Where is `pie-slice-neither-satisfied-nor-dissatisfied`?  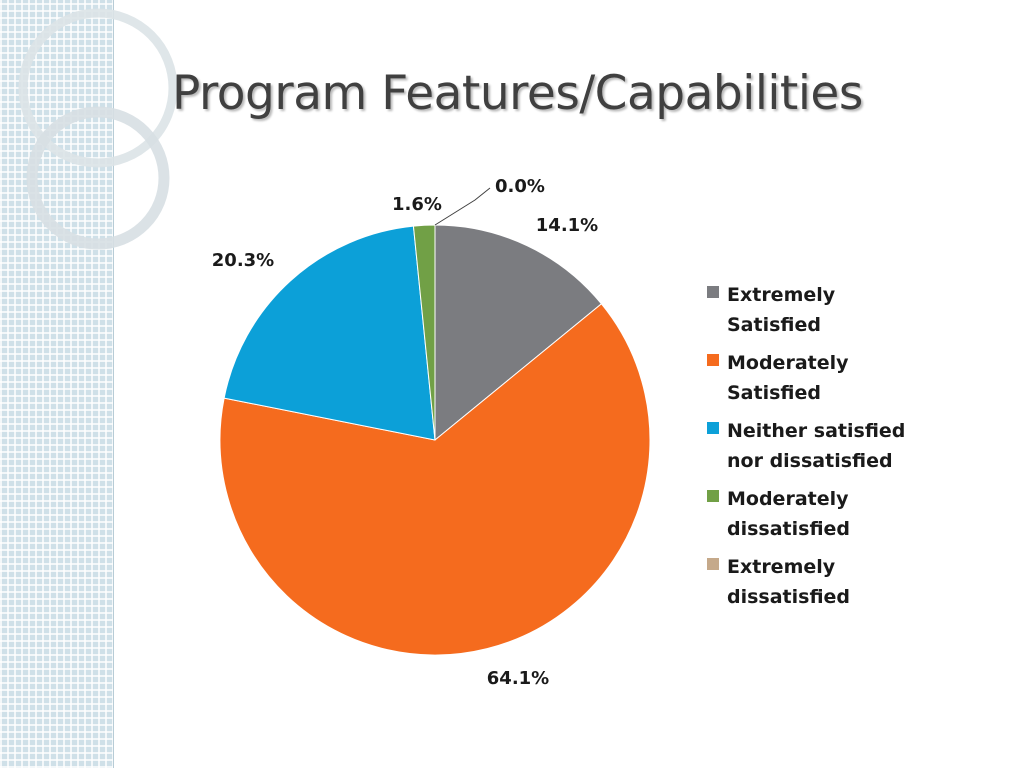
pie-slice-neither-satisfied-nor-dissatisfied is located at coordinates (329, 333).